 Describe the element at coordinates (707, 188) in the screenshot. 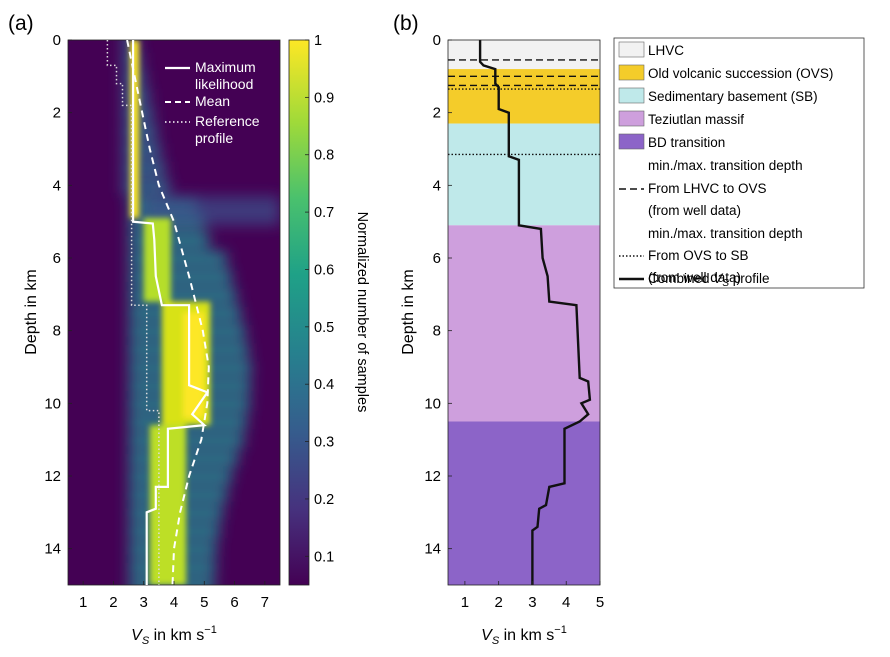

I see `legend-lhvc-ovs: From LHVC to OVS` at that location.